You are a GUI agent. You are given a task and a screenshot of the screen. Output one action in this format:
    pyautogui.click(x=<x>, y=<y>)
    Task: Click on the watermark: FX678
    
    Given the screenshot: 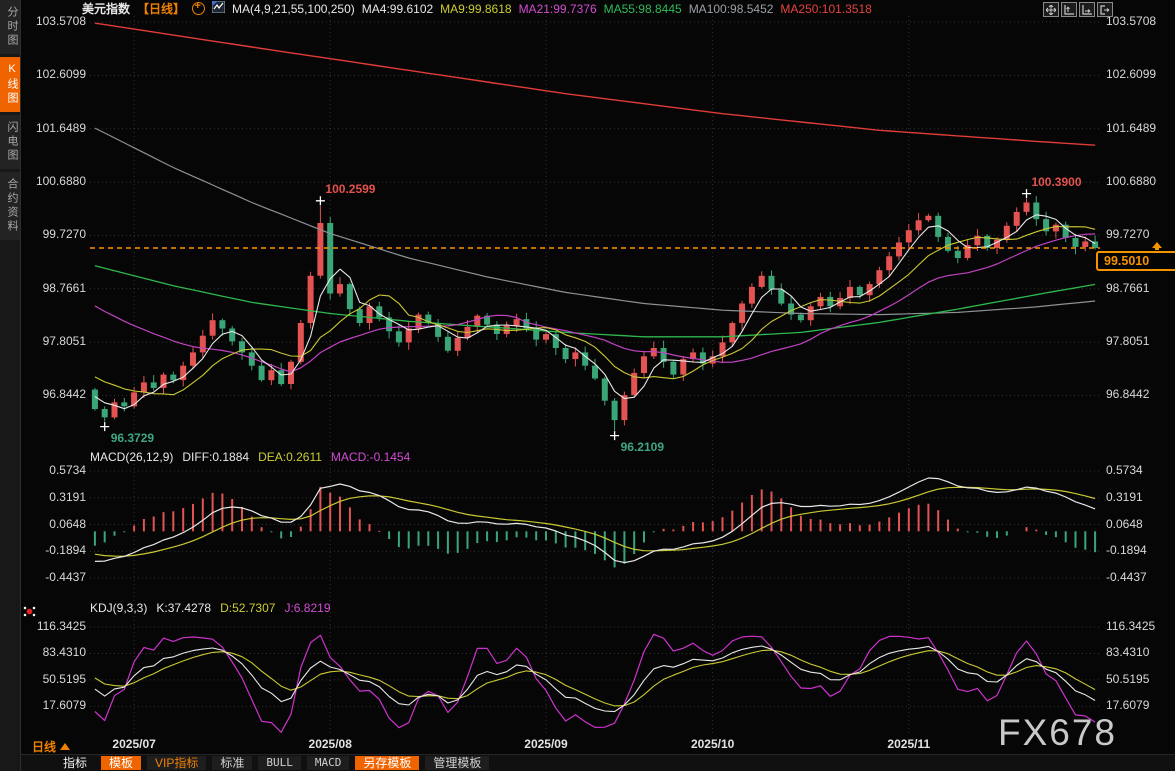 What is the action you would take?
    pyautogui.click(x=1058, y=732)
    